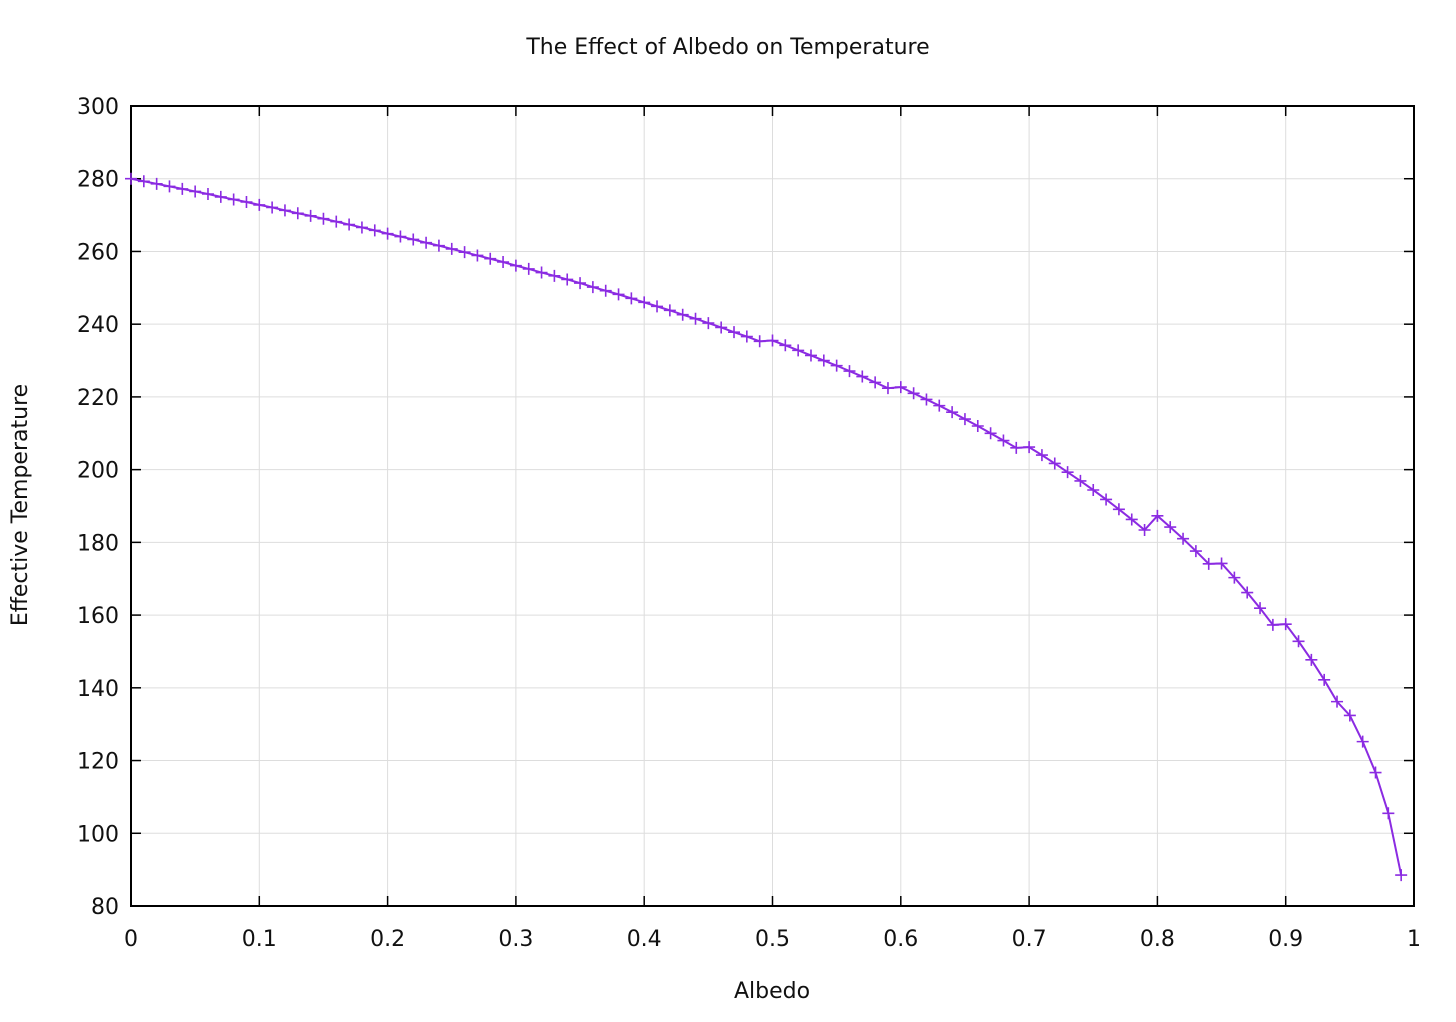 This screenshot has height=1022, width=1456. I want to click on y-tick-label: 120, so click(98, 762).